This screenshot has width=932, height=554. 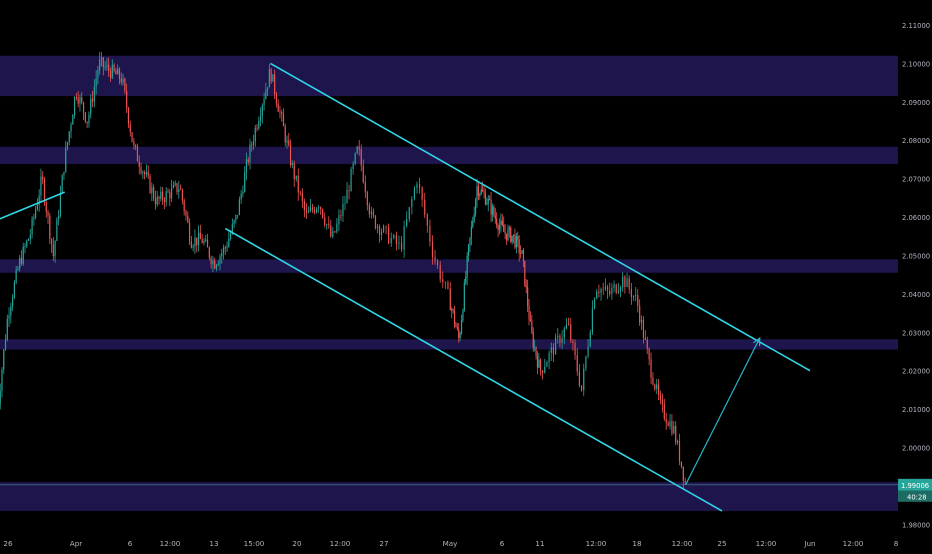 What do you see at coordinates (916, 103) in the screenshot?
I see `y-tick-label: 2.09000` at bounding box center [916, 103].